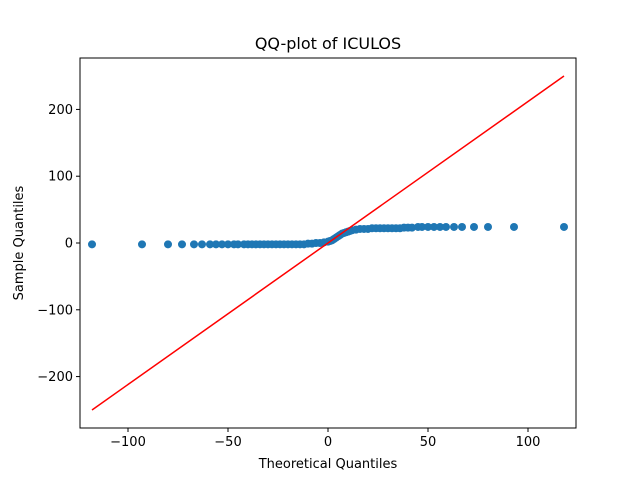 Image resolution: width=640 pixels, height=480 pixels. What do you see at coordinates (227, 442) in the screenshot?
I see `x-tick-label: −50` at bounding box center [227, 442].